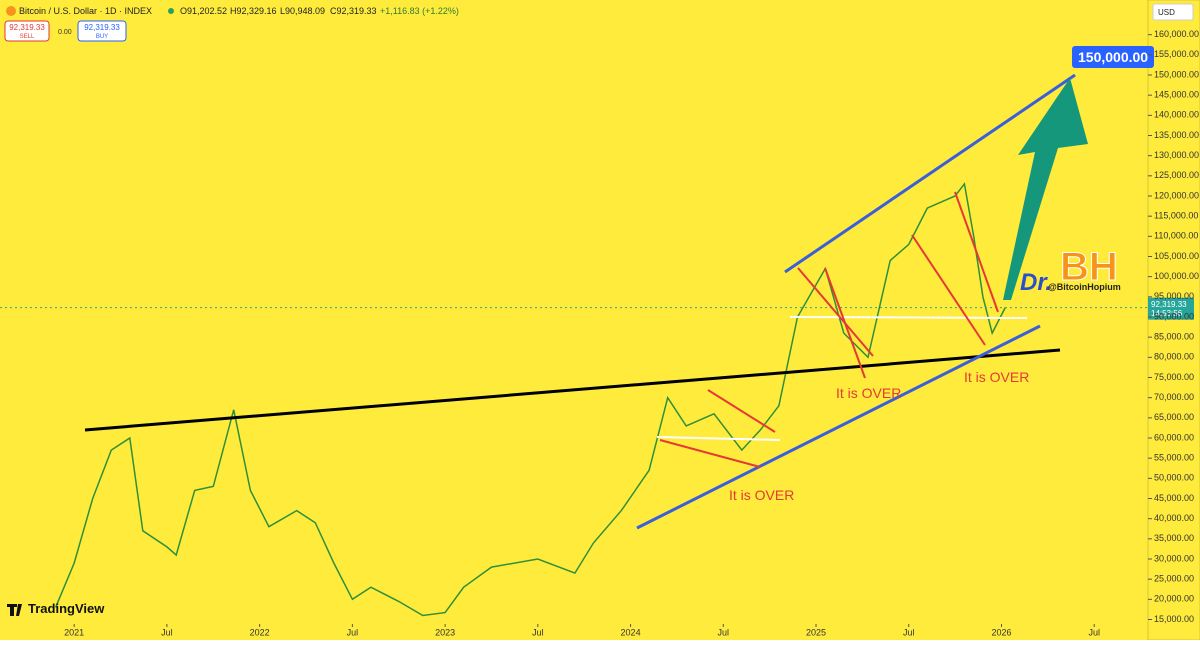 The width and height of the screenshot is (1200, 645). Describe the element at coordinates (1176, 236) in the screenshot. I see `y-tick-label: 110,000.00` at that location.